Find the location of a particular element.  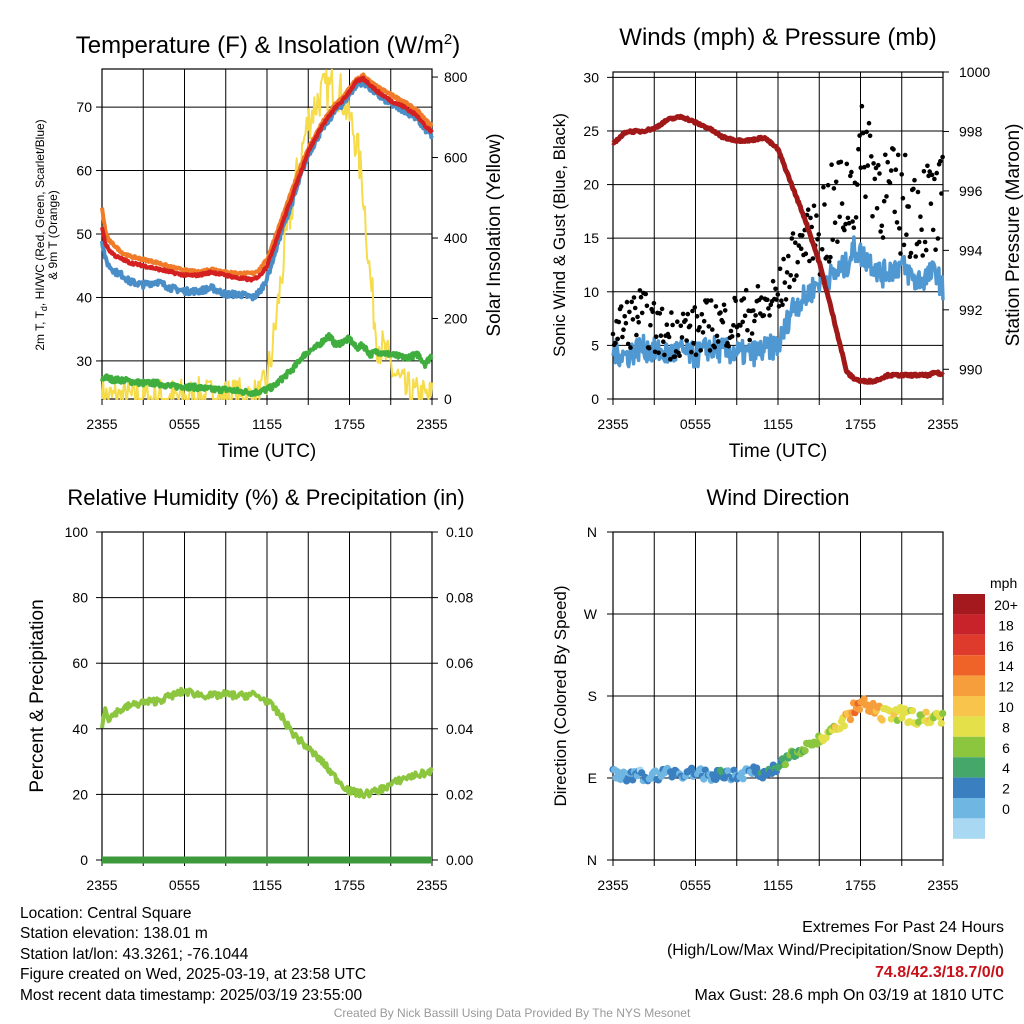

temperature-xtick-label: 1155 is located at coordinates (267, 424).